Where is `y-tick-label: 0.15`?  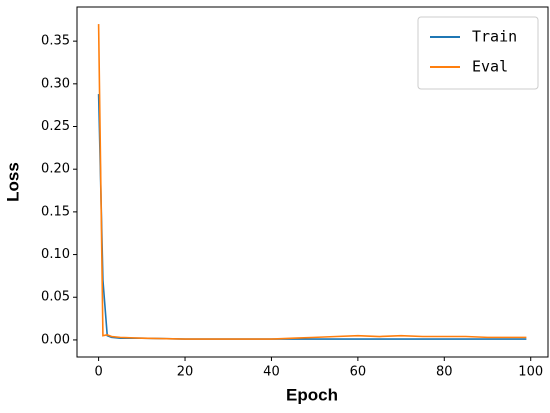
y-tick-label: 0.15 is located at coordinates (55, 211).